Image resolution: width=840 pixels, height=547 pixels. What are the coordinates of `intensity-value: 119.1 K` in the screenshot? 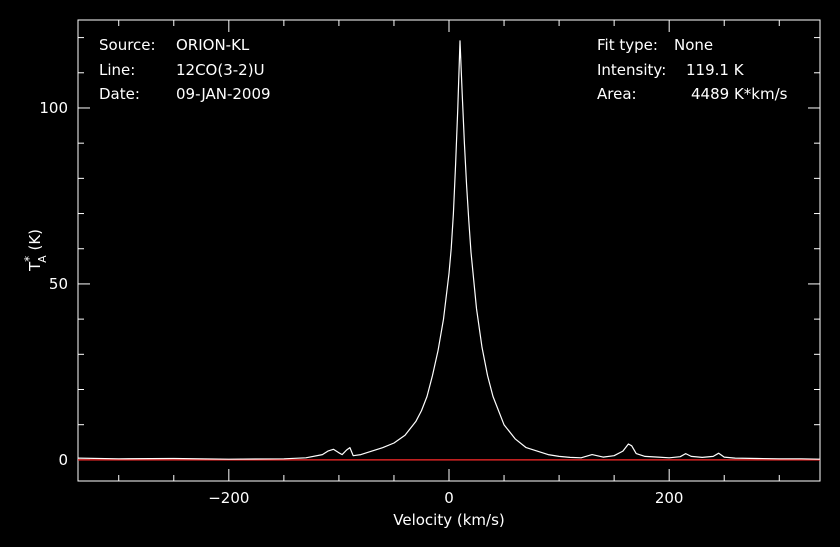 It's located at (715, 70).